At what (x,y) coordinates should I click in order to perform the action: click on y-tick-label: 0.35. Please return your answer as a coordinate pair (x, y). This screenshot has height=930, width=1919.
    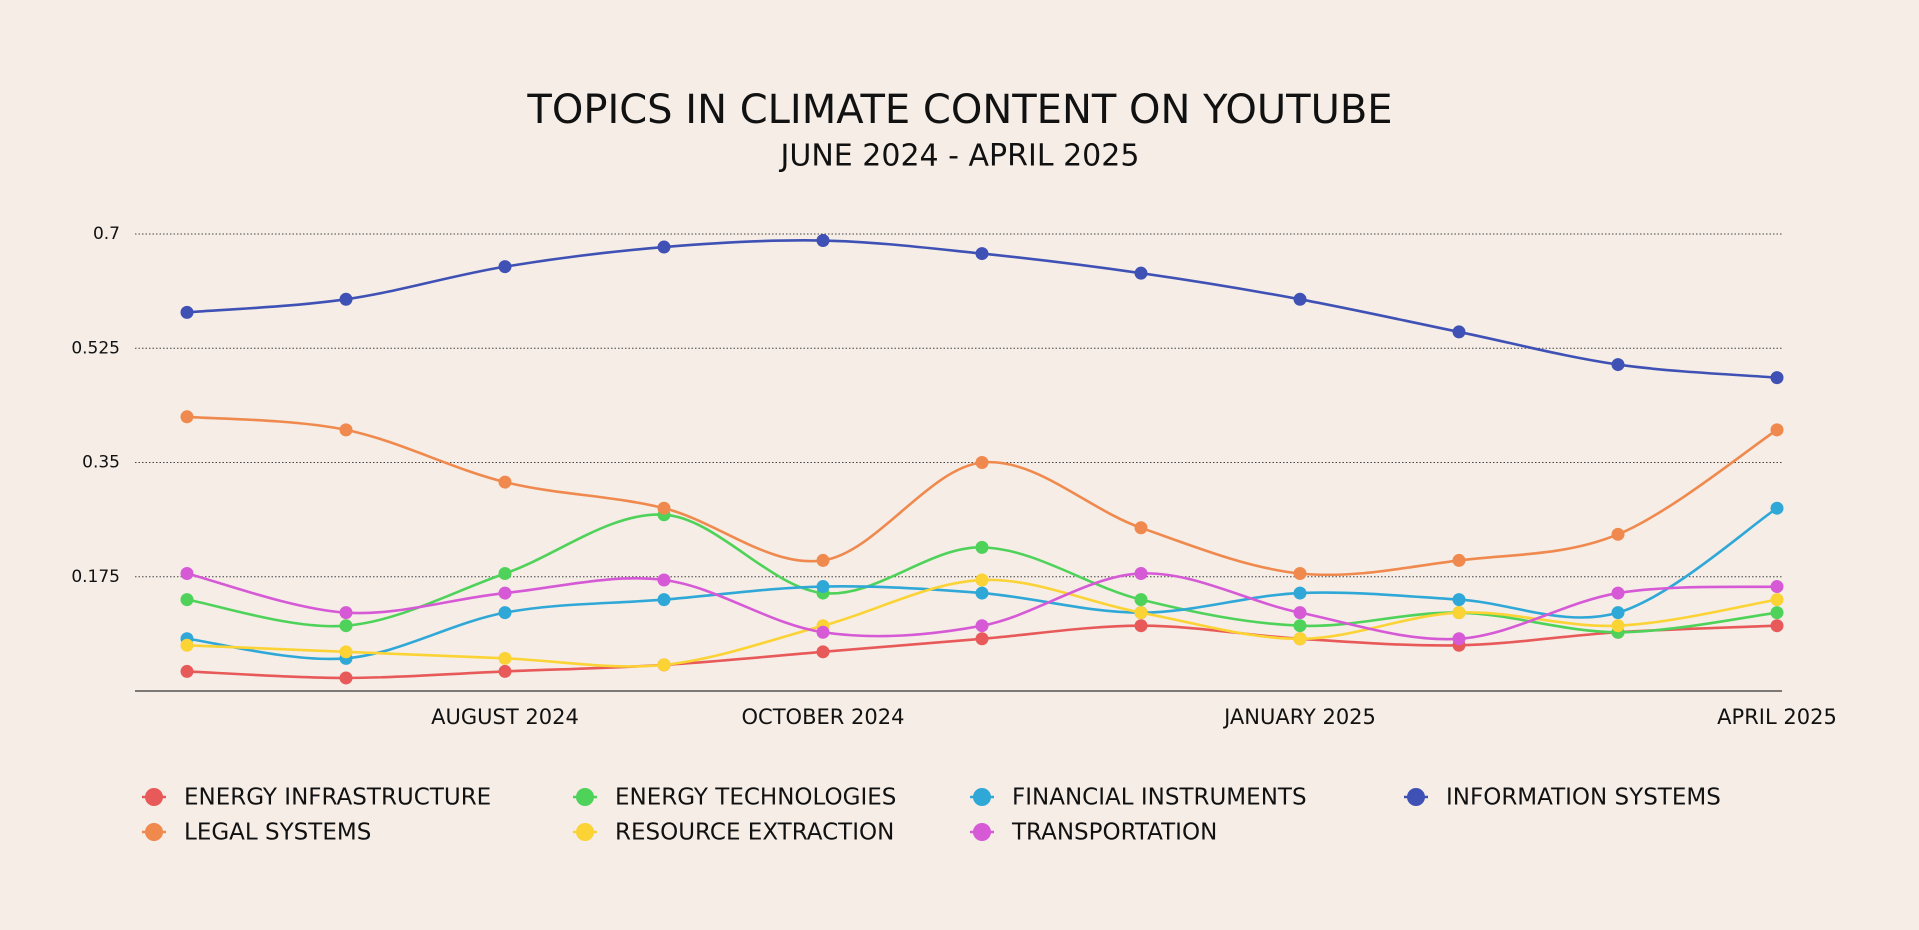
    Looking at the image, I should click on (101, 463).